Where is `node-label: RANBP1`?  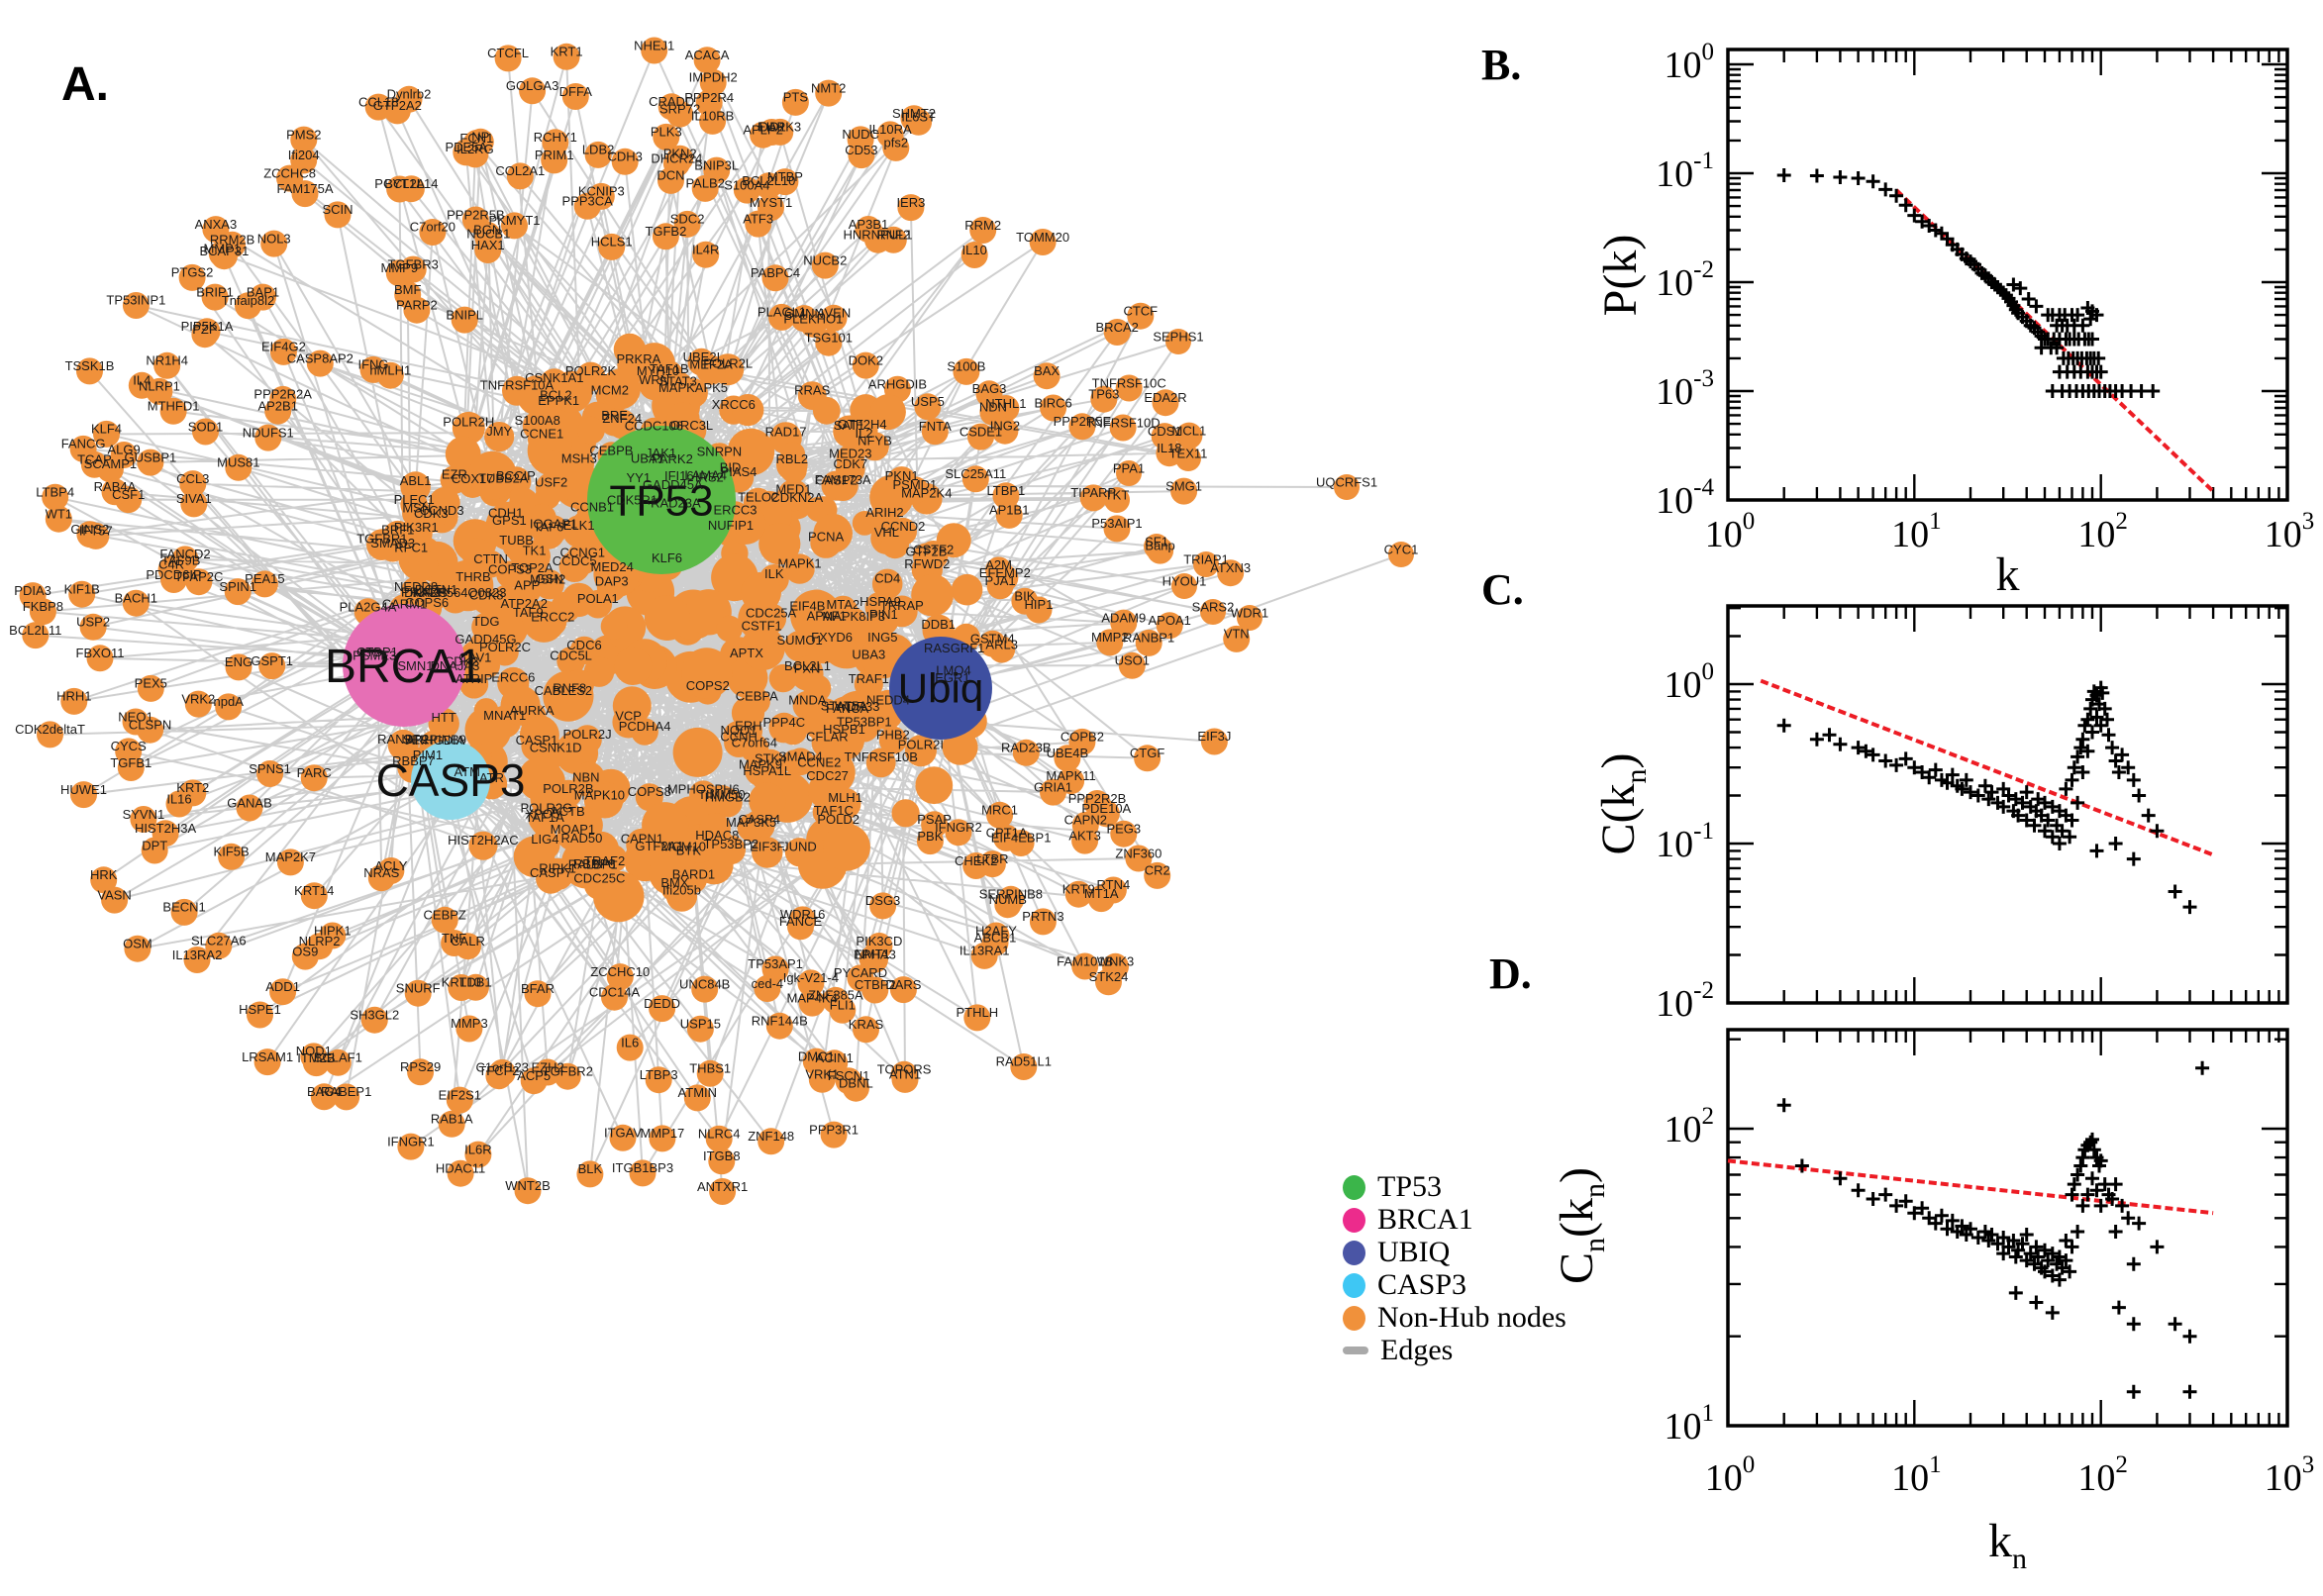
node-label: RANBP1 is located at coordinates (1149, 638).